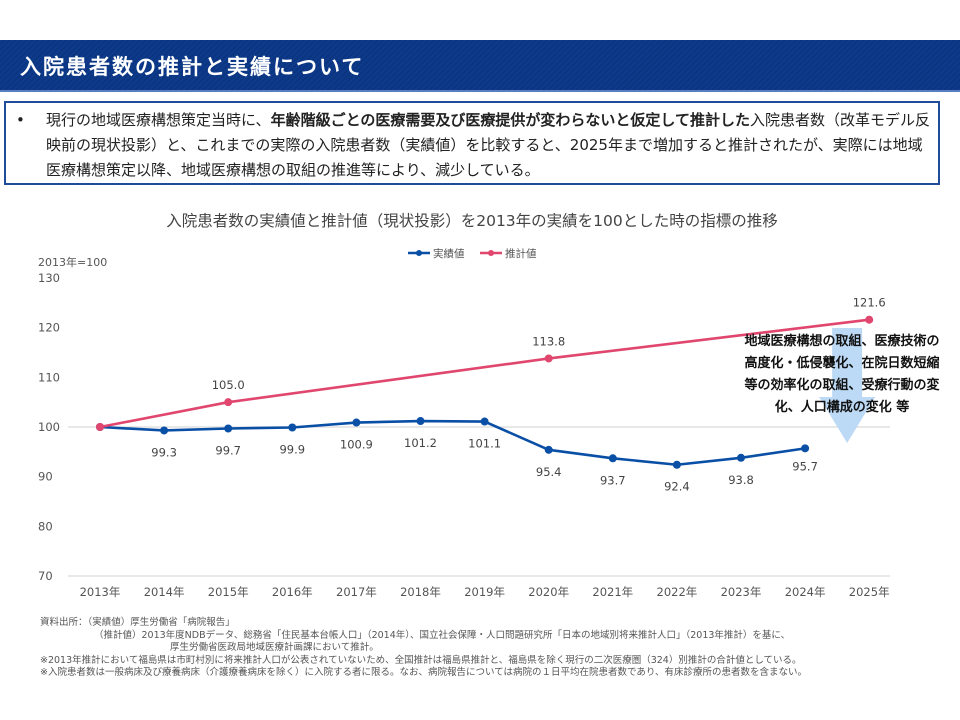 The height and width of the screenshot is (720, 960). What do you see at coordinates (841, 341) in the screenshot?
I see `annotation-line: 地域医療構想の取組、医療技術の` at bounding box center [841, 341].